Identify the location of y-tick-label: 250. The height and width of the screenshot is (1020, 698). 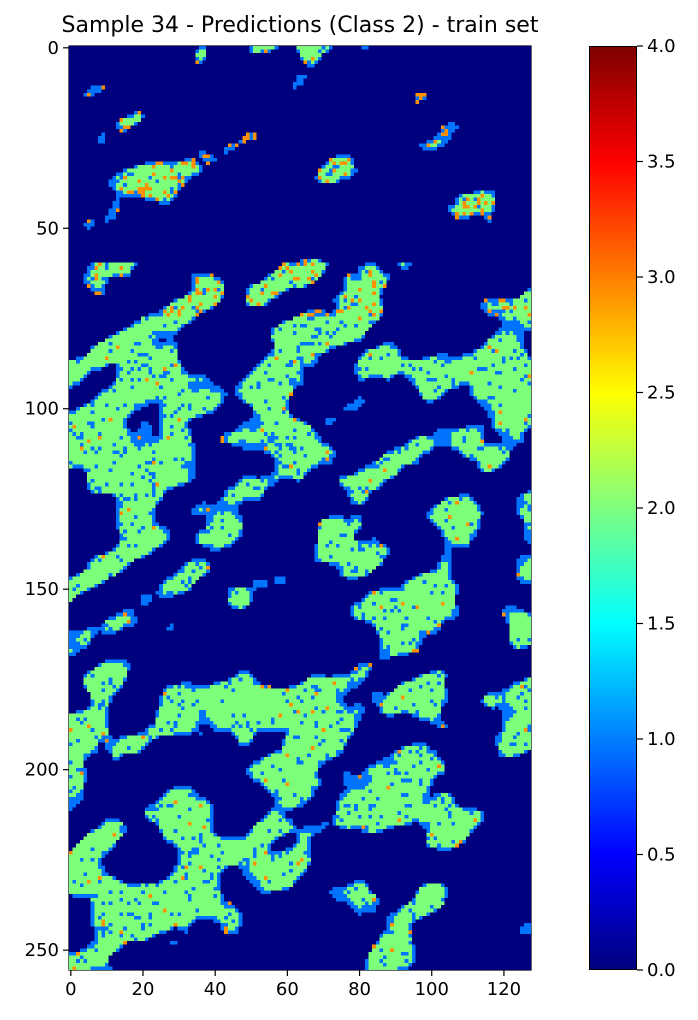
(42, 950).